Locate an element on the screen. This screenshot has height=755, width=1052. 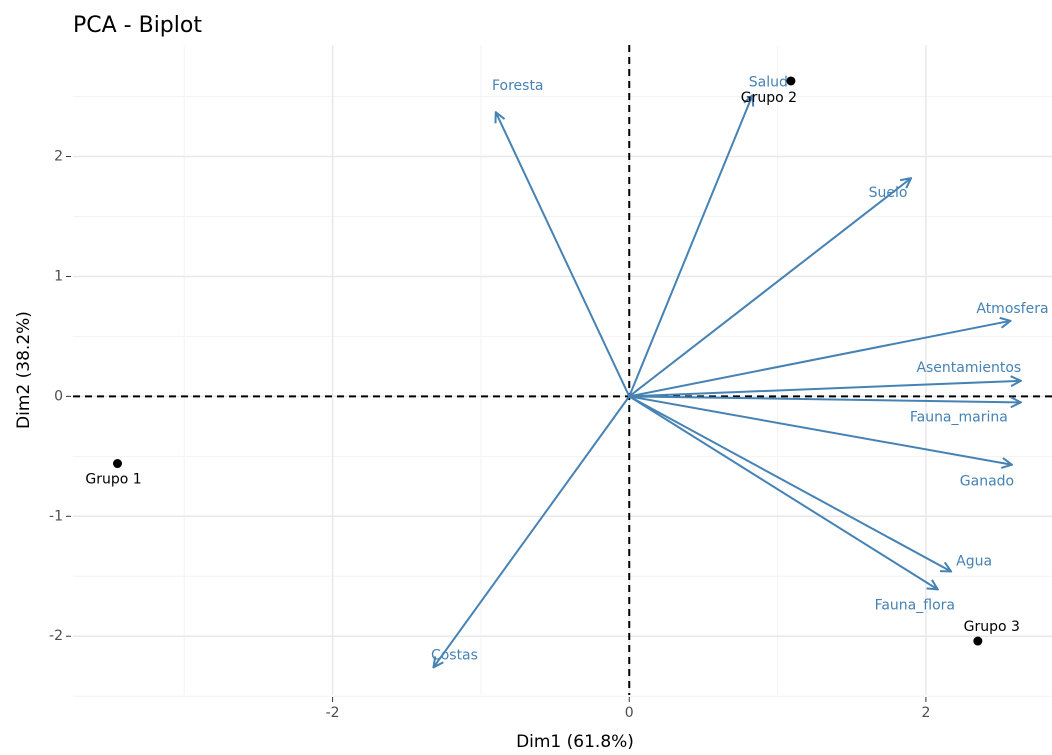
variable-label: Suelo is located at coordinates (888, 193).